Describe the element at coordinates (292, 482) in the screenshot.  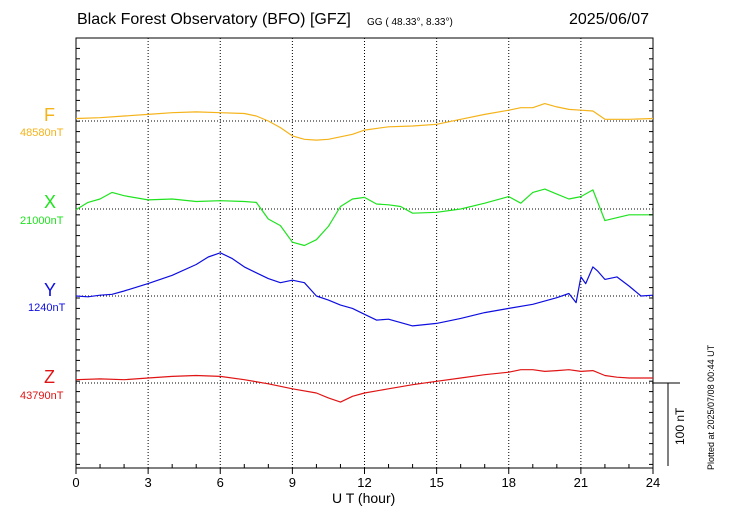
I see `x-tick-label: 9` at that location.